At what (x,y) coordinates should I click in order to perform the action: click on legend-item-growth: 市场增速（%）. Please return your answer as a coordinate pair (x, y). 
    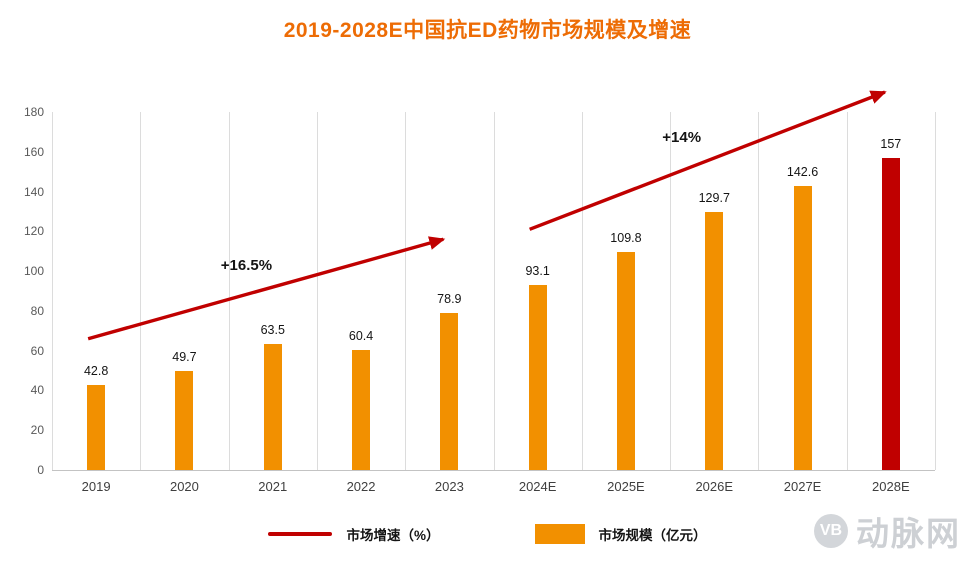
    Looking at the image, I should click on (354, 534).